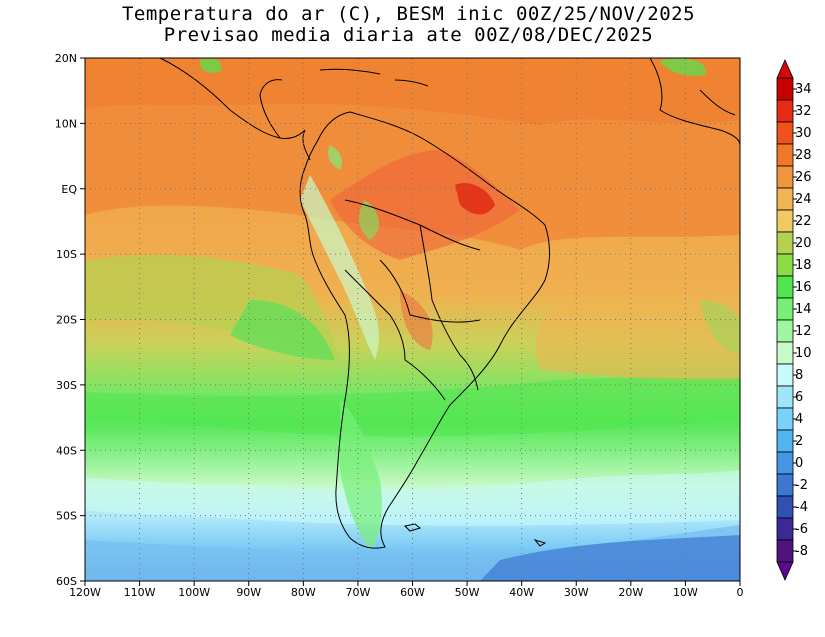  I want to click on colorbar-label: -8, so click(801, 551).